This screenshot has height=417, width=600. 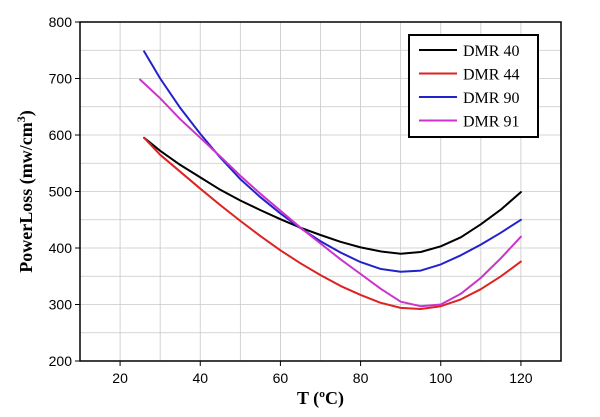 What do you see at coordinates (200, 378) in the screenshot?
I see `x-tick-label: 40` at bounding box center [200, 378].